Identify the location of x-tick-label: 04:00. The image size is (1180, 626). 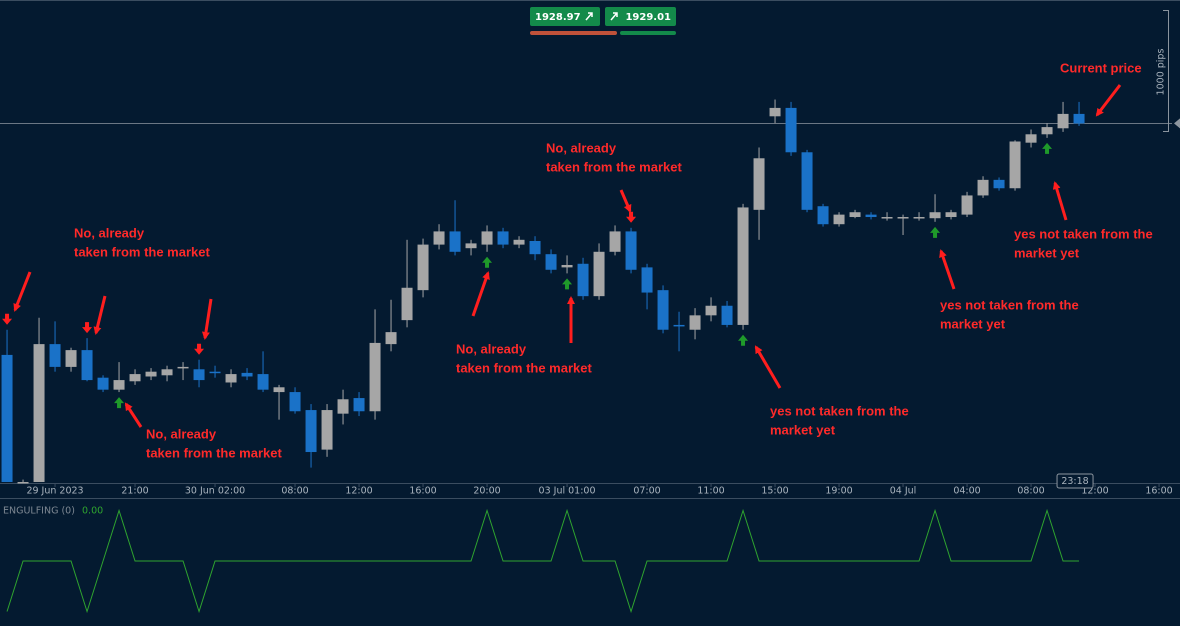
(966, 491).